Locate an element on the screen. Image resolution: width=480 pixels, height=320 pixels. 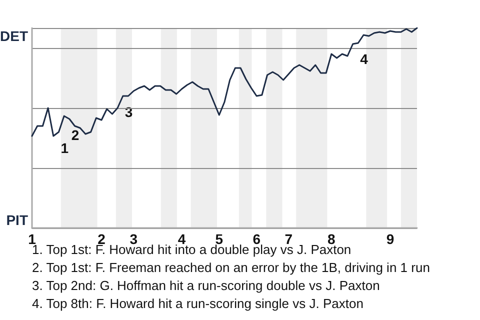
text: PIT is located at coordinates (17, 220).